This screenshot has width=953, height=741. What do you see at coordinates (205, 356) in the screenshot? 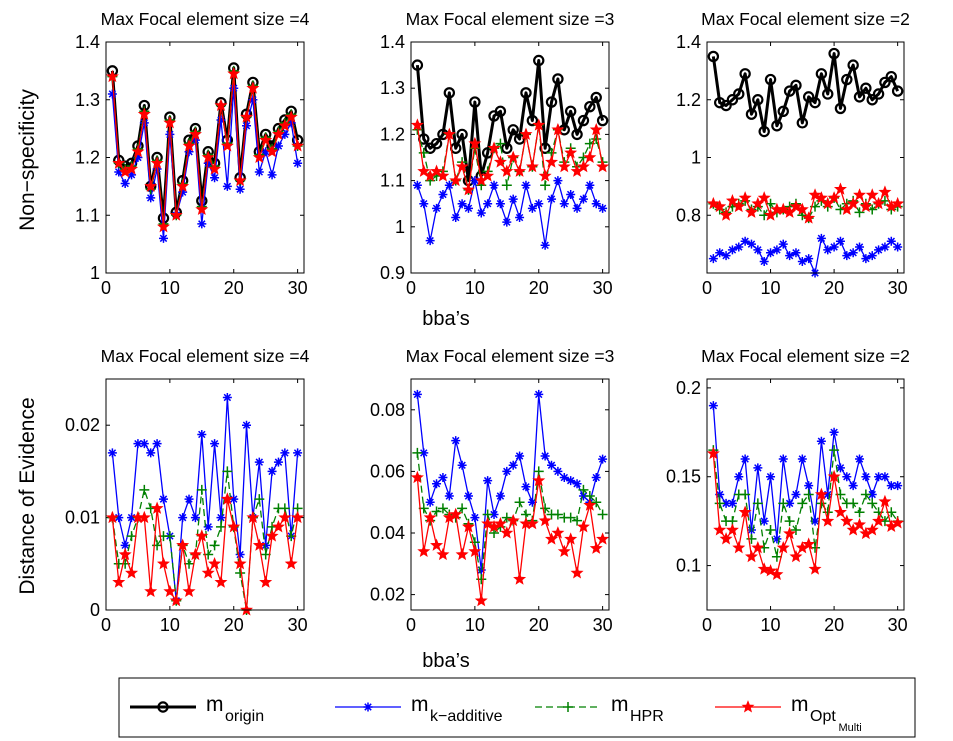
I see `subplot-title: Max Focal element size =4` at bounding box center [205, 356].